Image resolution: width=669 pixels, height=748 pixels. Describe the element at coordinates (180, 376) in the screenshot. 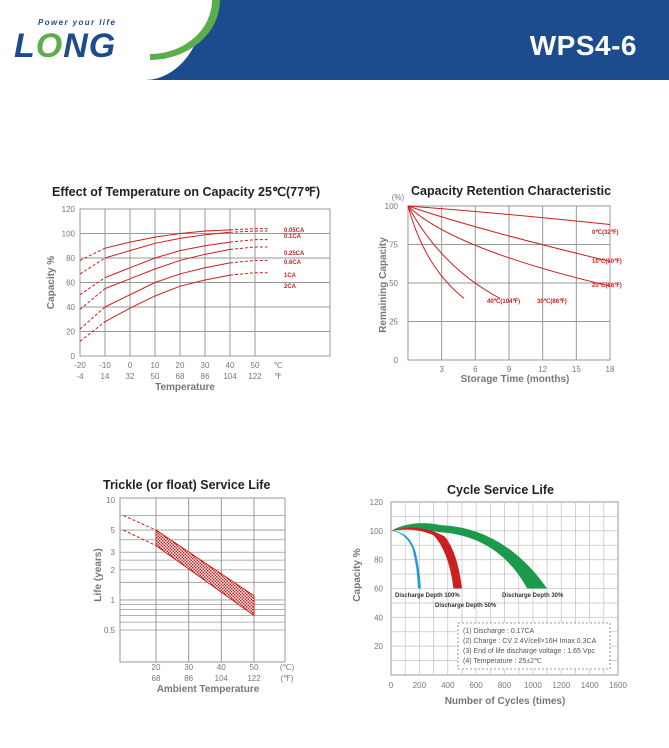

I see `chart1-x-tick-f: 68` at that location.